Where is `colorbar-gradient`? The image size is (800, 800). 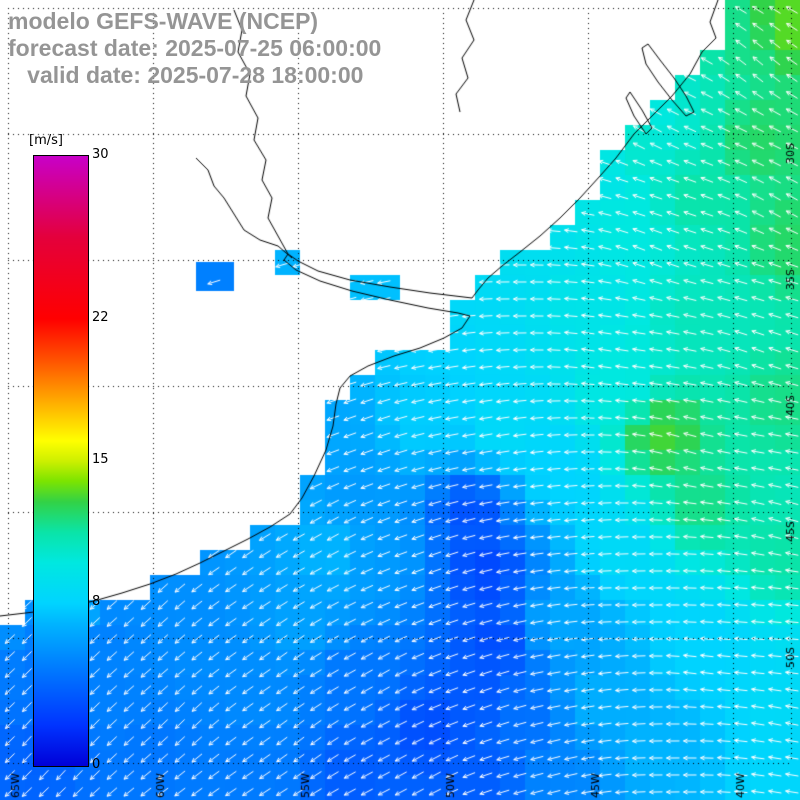
colorbar-gradient is located at coordinates (61, 461).